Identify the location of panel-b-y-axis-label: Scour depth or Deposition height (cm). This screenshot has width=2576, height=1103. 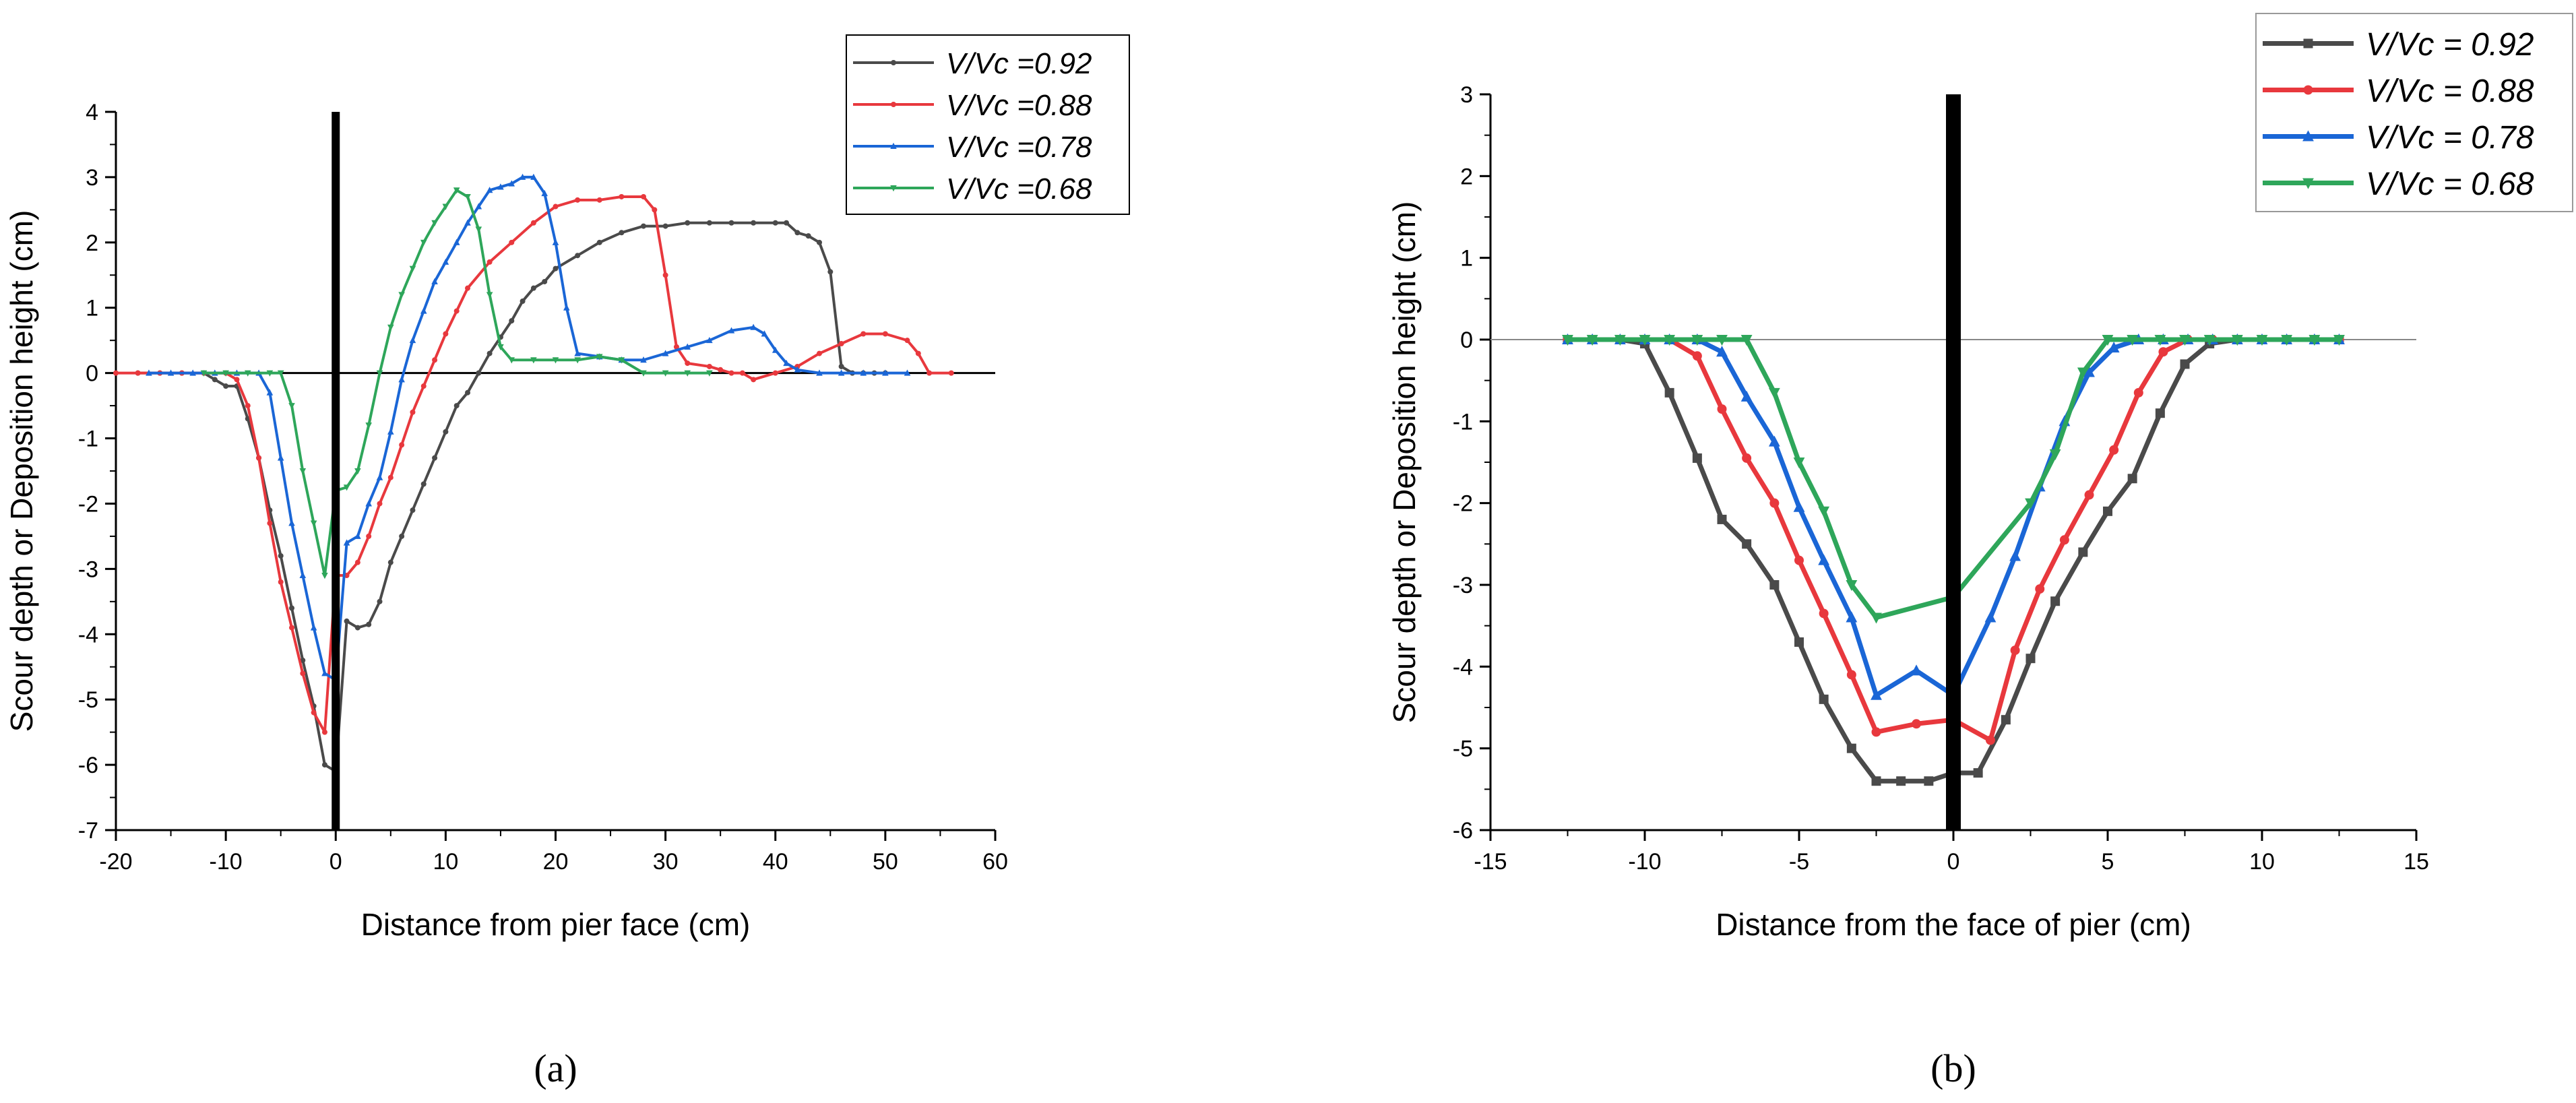
(1404, 462).